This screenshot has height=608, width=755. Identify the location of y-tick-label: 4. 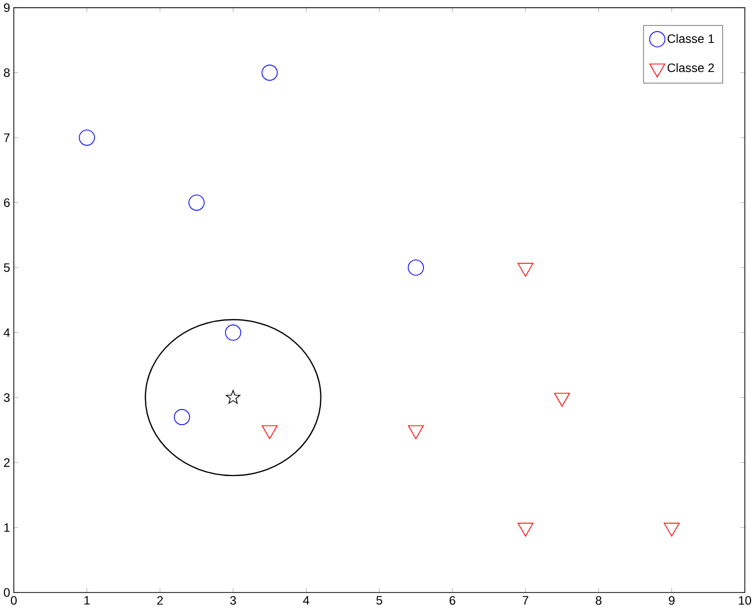
(7, 332).